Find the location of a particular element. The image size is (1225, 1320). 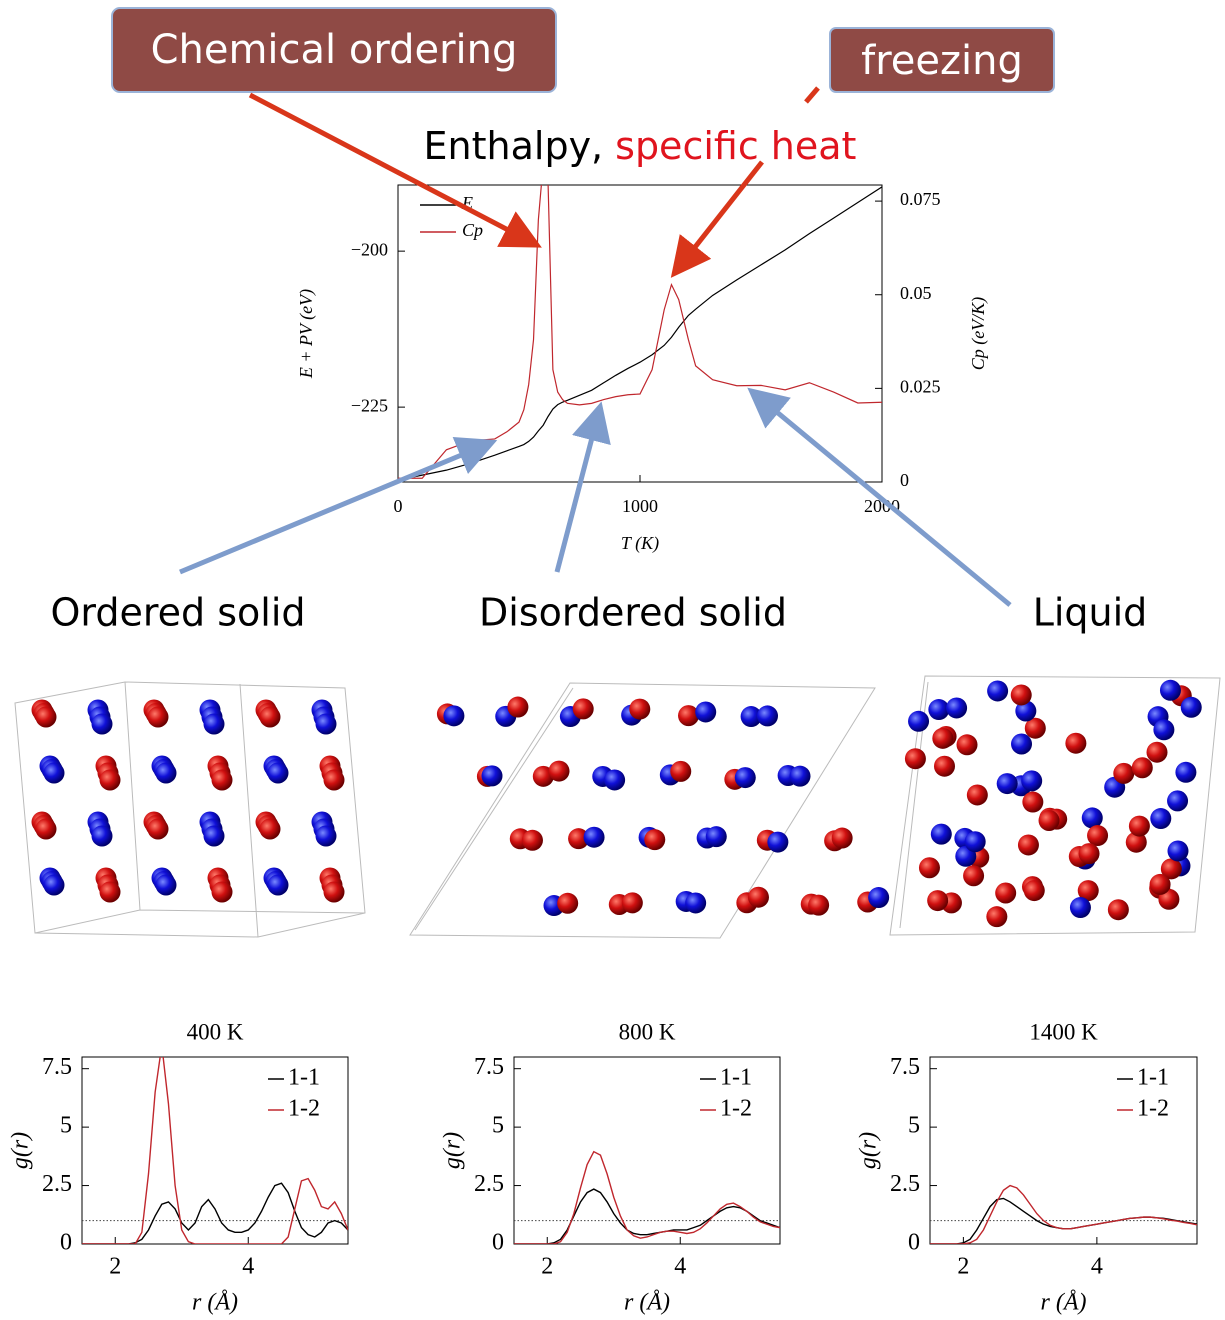

y2-tick-label: 0 is located at coordinates (904, 480).